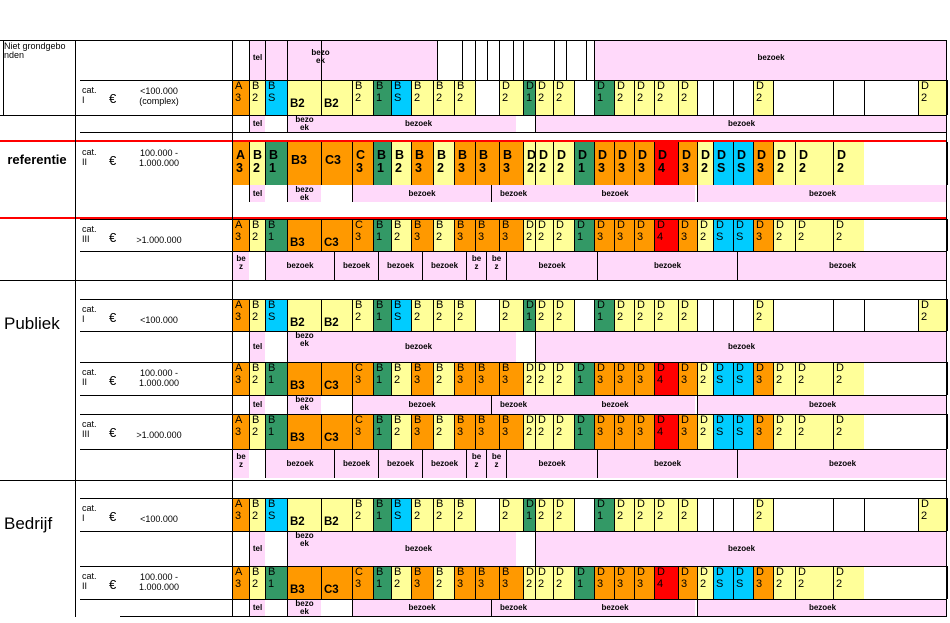 The width and height of the screenshot is (950, 623). I want to click on schedule-cell: B2, so click(336, 97).